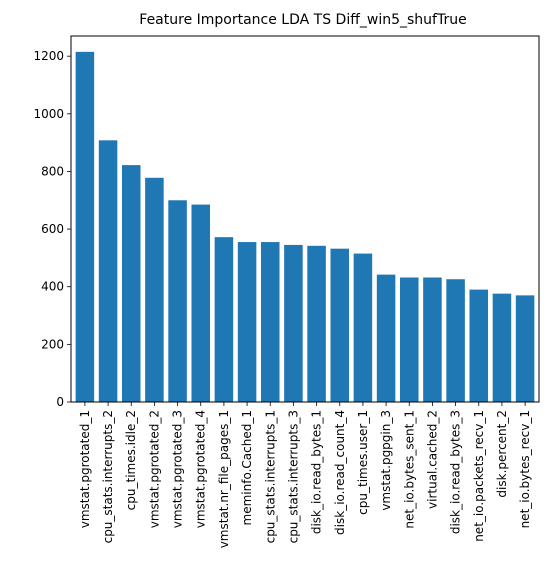 This screenshot has height=582, width=560. Describe the element at coordinates (502, 454) in the screenshot. I see `x-tick-label: disk.percent_2` at that location.